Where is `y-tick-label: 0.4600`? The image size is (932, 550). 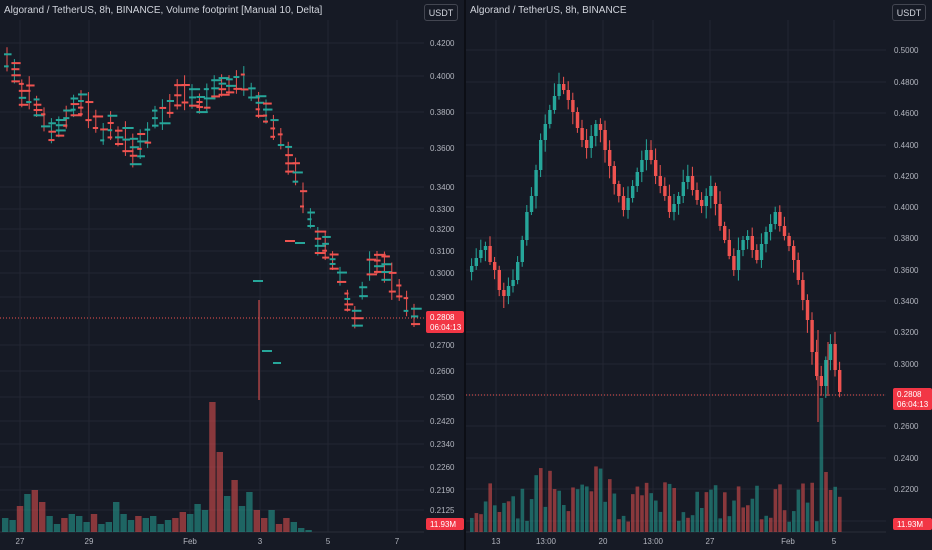 y-tick-label: 0.4600 is located at coordinates (906, 113).